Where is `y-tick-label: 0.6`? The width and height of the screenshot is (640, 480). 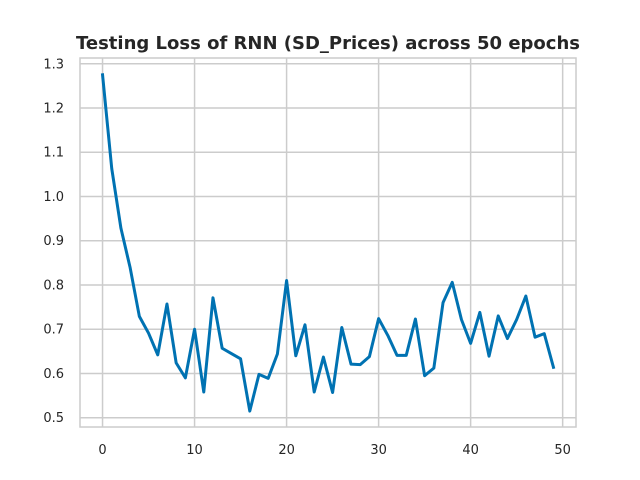
y-tick-label: 0.6 is located at coordinates (53, 374).